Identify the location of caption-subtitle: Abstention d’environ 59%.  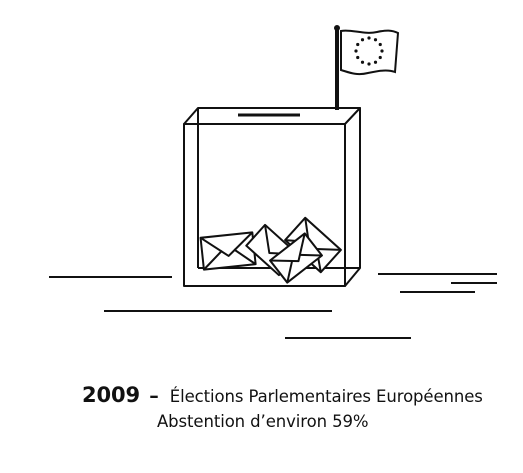
(263, 421).